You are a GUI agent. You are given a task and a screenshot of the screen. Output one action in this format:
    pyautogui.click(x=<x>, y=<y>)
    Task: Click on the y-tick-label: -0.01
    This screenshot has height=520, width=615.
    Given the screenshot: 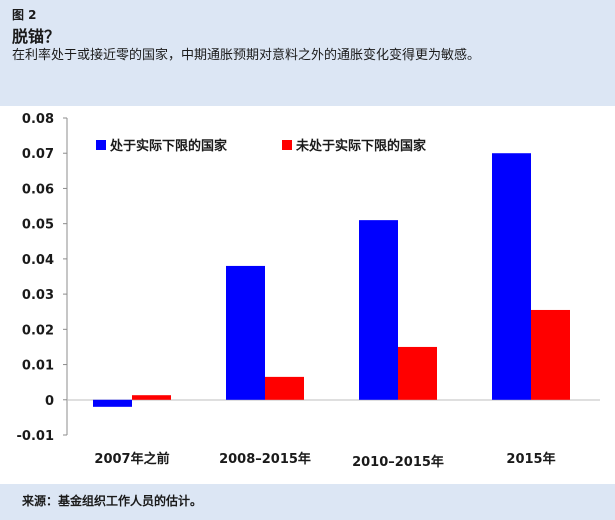 What is the action you would take?
    pyautogui.click(x=35, y=436)
    